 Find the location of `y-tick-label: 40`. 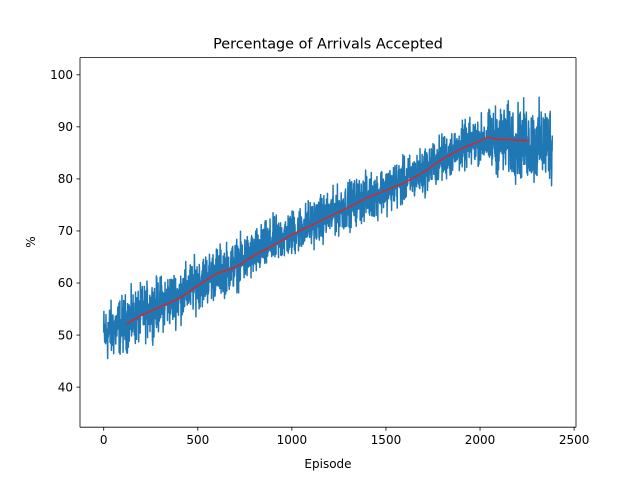

y-tick-label: 40 is located at coordinates (65, 387).